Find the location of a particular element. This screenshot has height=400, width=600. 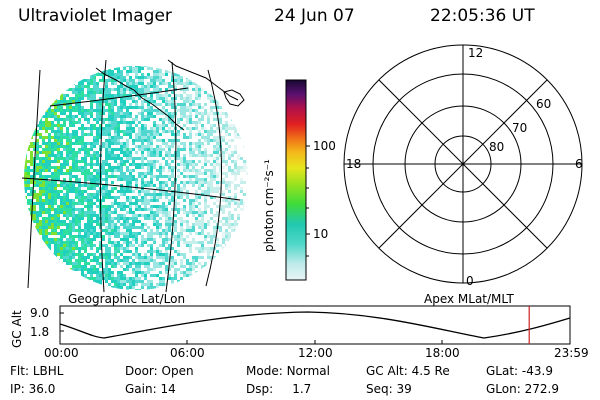

seq-field: Seq: 39 is located at coordinates (389, 389).